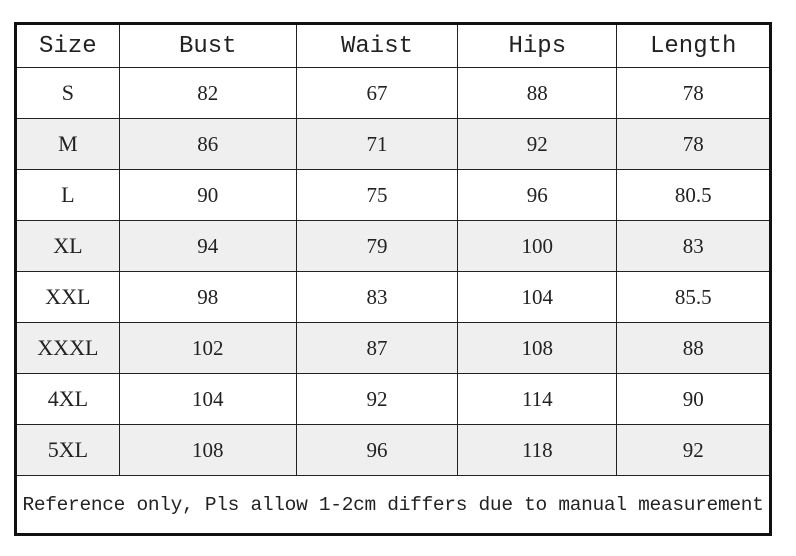  I want to click on cell-length: 83, so click(693, 246).